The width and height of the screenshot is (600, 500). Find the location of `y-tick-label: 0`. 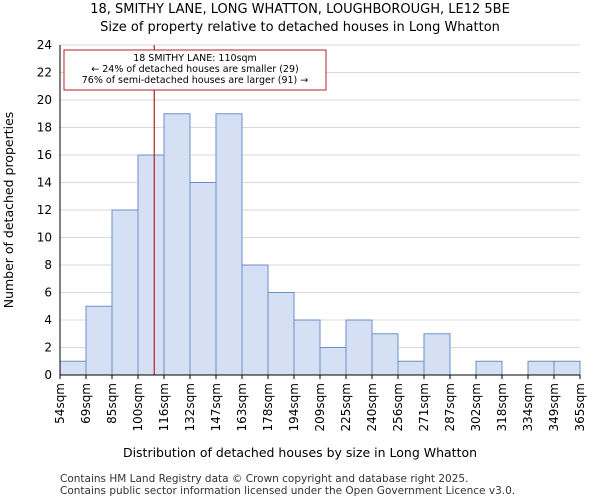

y-tick-label: 0 is located at coordinates (48, 375).